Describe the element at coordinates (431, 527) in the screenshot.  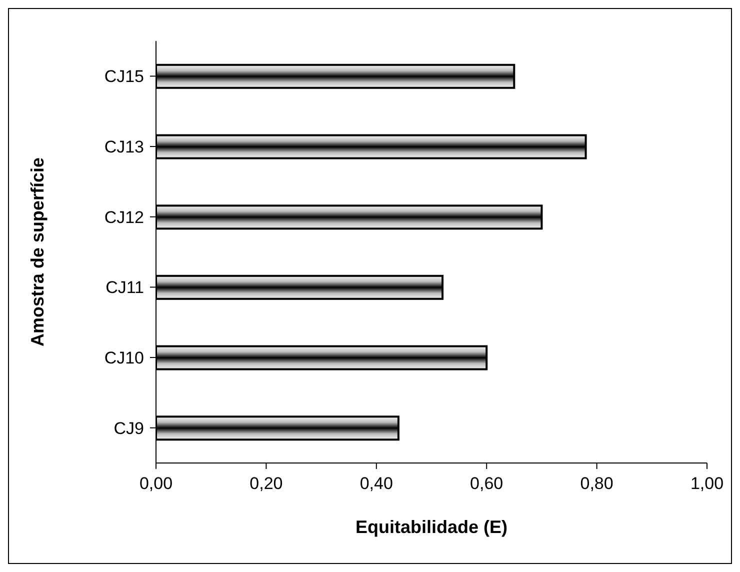
I see `x-axis-title: Equitabilidade (E)` at that location.